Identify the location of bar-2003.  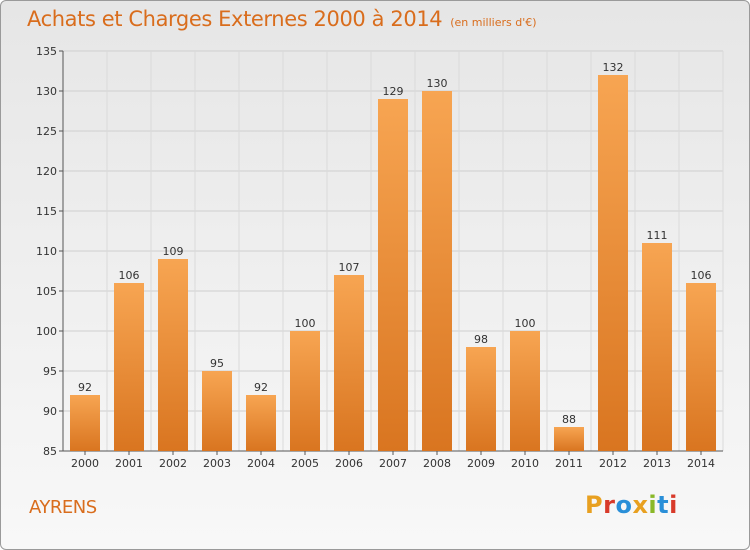
(217, 411).